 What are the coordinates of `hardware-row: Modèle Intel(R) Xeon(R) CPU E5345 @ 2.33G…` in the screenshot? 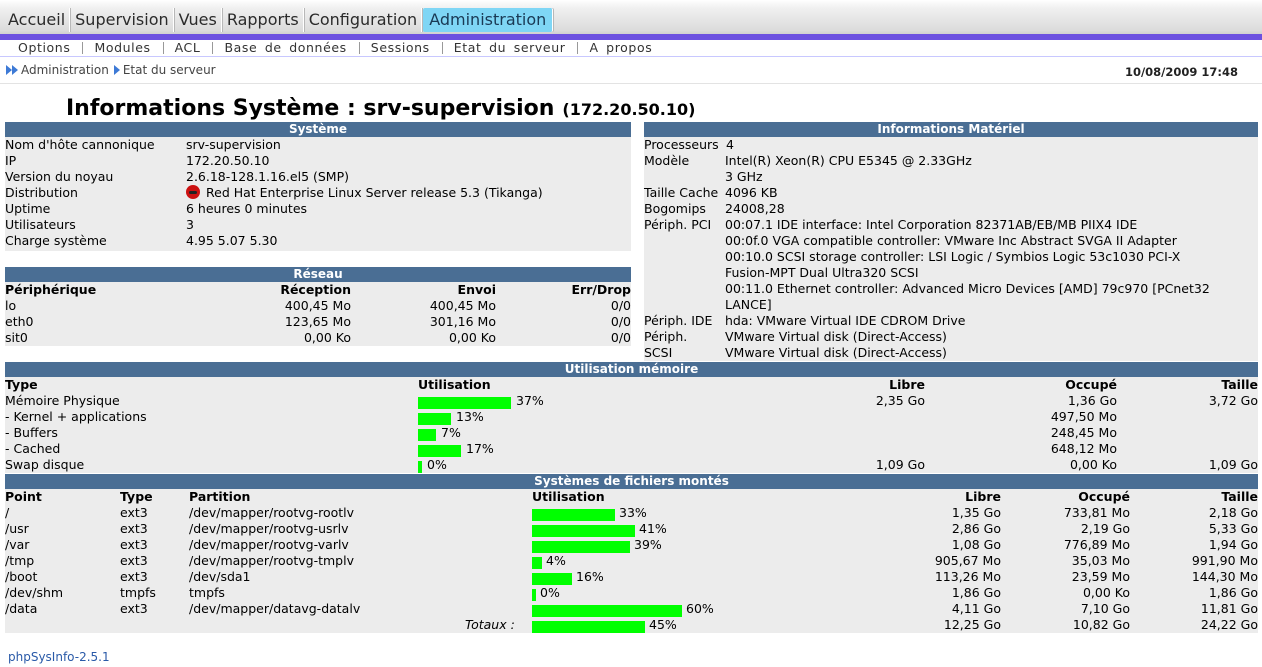 It's located at (951, 161).